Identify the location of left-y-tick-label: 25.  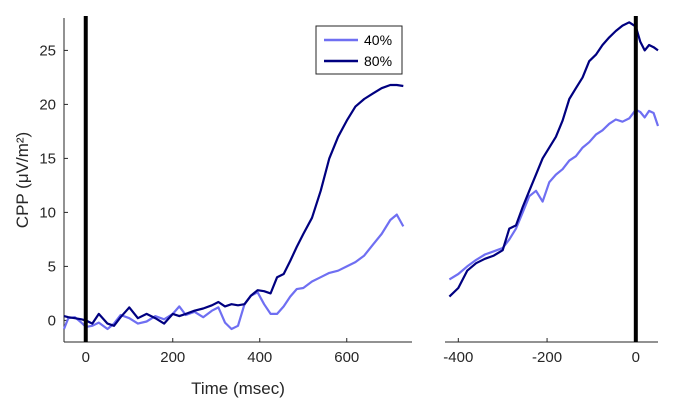
(47, 50).